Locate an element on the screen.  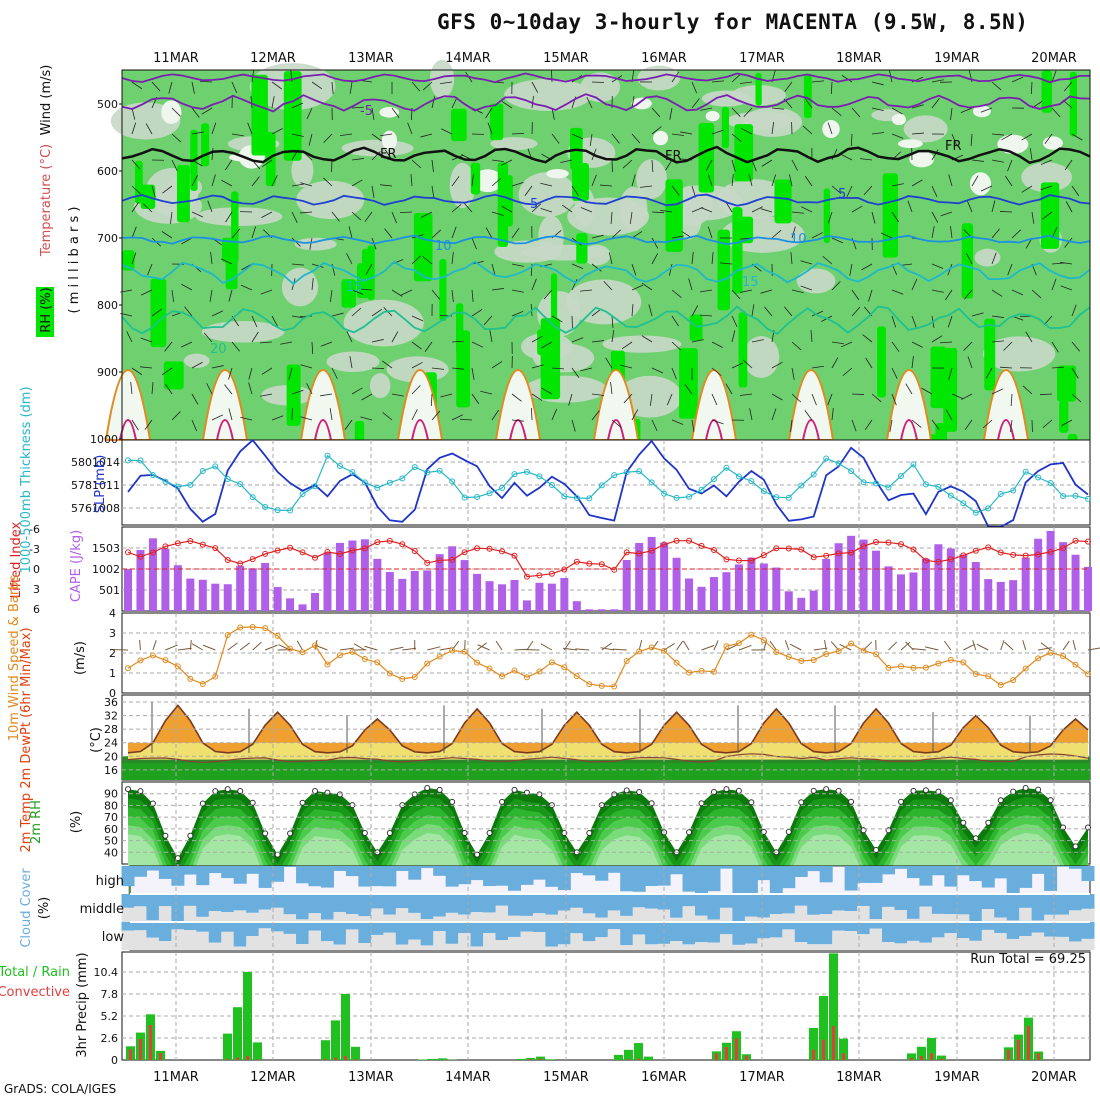
slp-label: SLP (mb) is located at coordinates (100, 484).